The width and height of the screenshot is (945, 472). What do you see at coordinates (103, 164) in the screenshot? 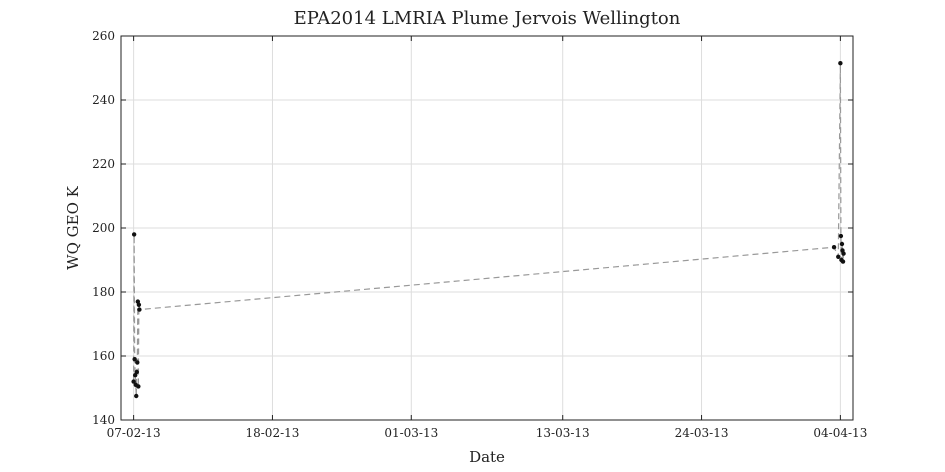
I see `y-tick-label: 220` at bounding box center [103, 164].